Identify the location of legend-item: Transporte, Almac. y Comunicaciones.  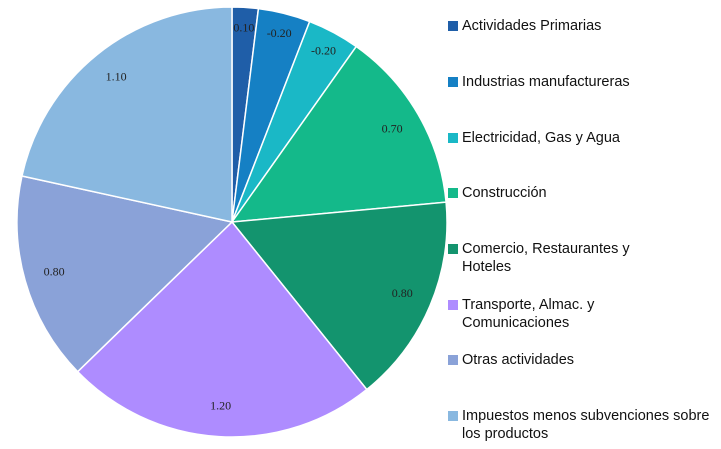
(582, 314).